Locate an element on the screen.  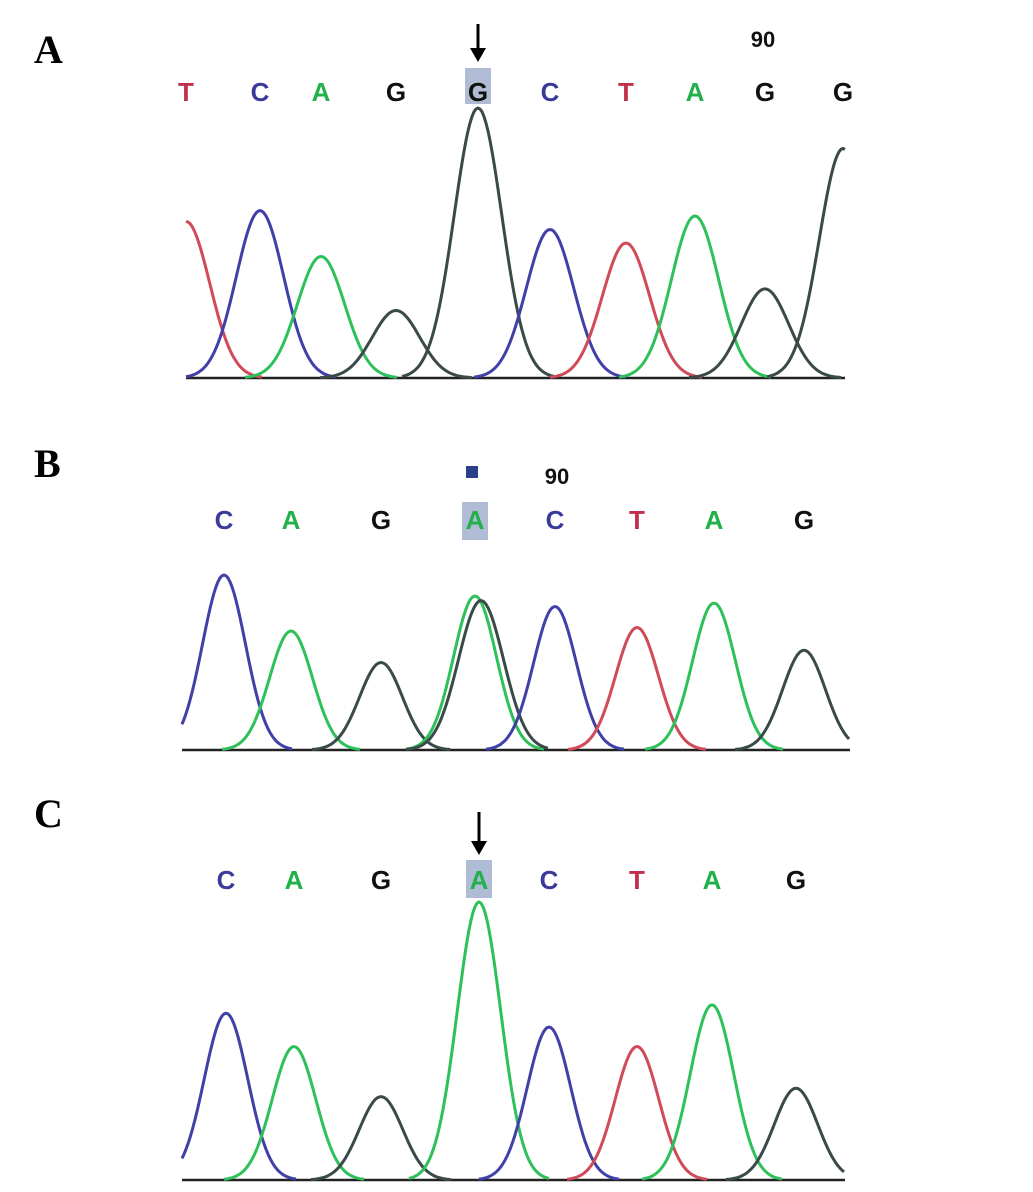
panel-c-letter: C is located at coordinates (48, 813).